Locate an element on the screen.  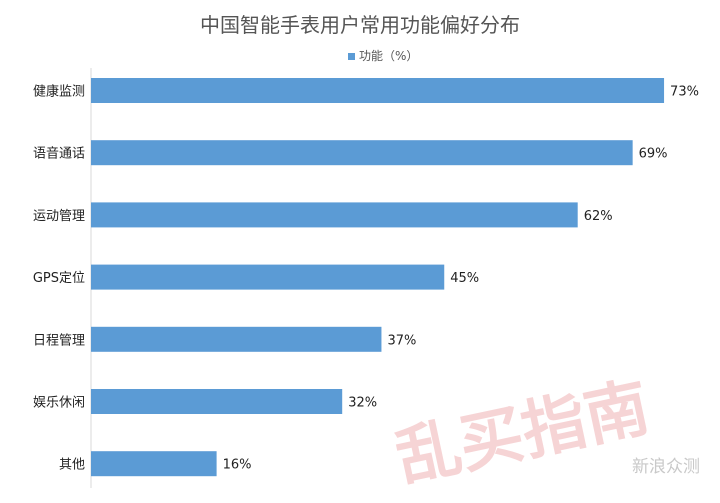
category-label: 日程管理 is located at coordinates (59, 340).